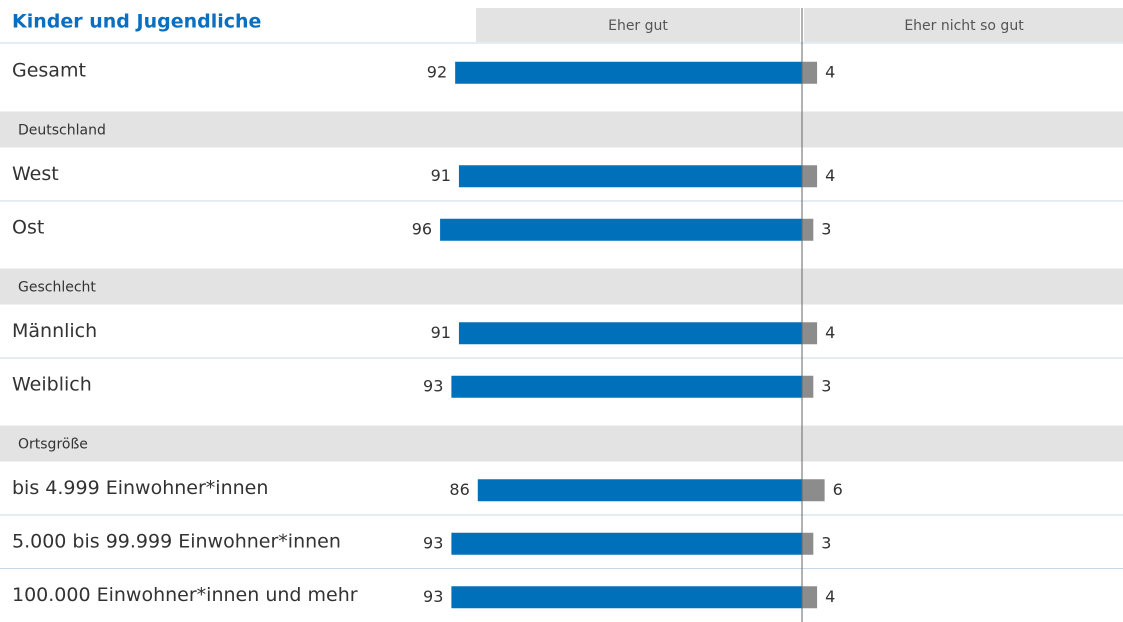 The height and width of the screenshot is (622, 1123). Describe the element at coordinates (62, 131) in the screenshot. I see `group-label: Deutschland` at that location.